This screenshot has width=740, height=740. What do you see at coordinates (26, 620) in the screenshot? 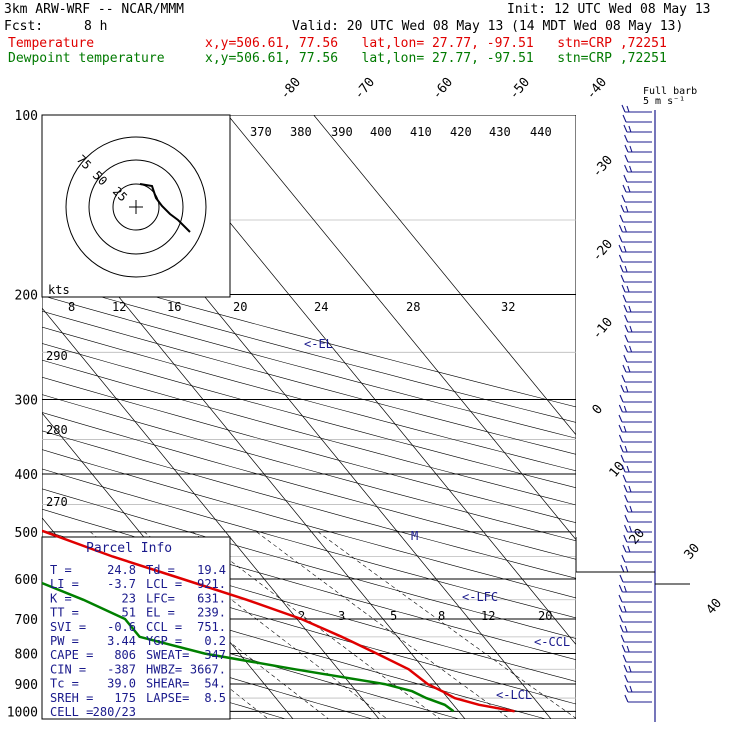
I see `pressure-label: 700` at bounding box center [26, 620].